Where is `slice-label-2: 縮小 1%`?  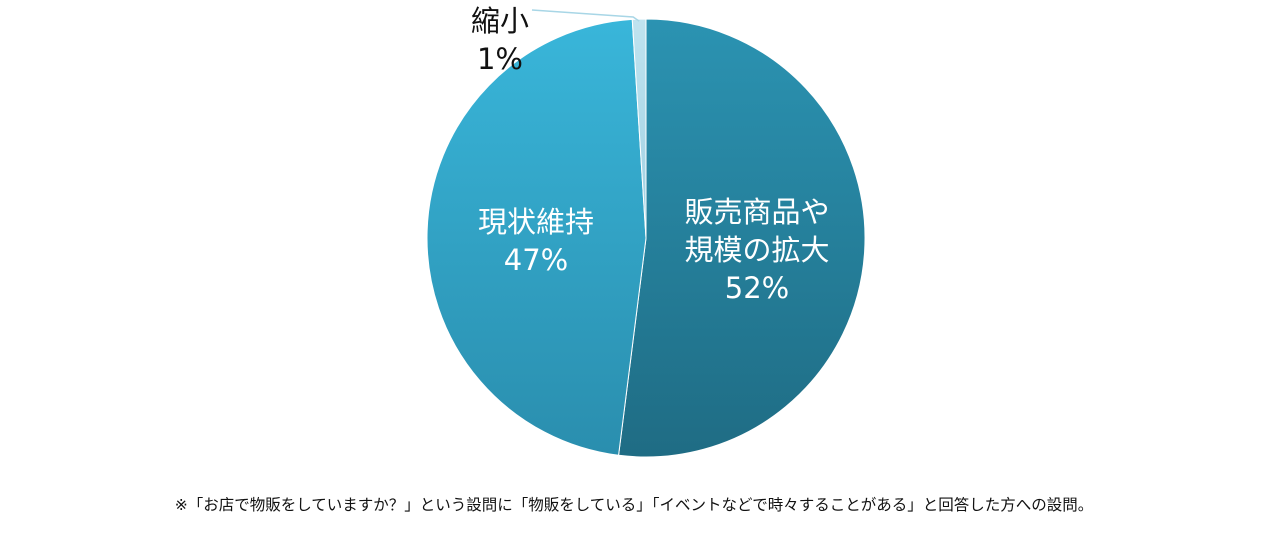 slice-label-2: 縮小 1% is located at coordinates (500, 40).